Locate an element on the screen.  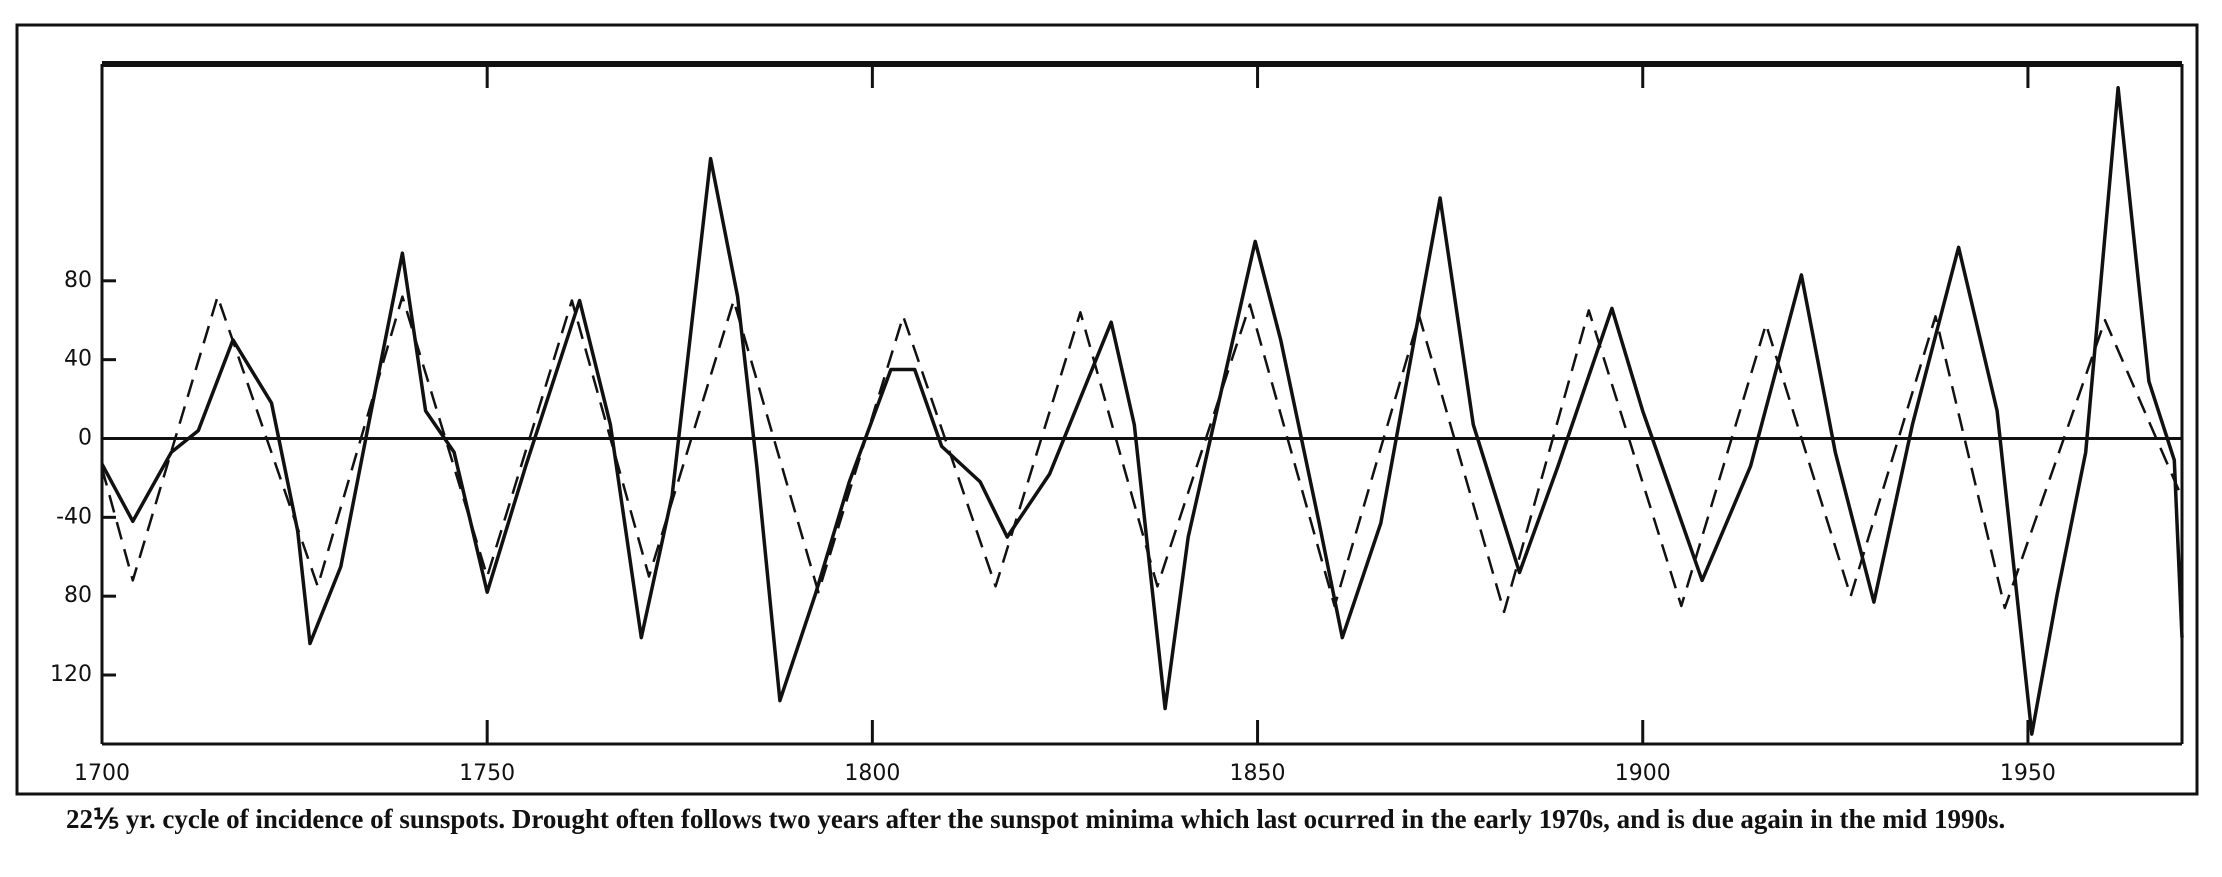
y-tick-label: 40 is located at coordinates (78, 359).